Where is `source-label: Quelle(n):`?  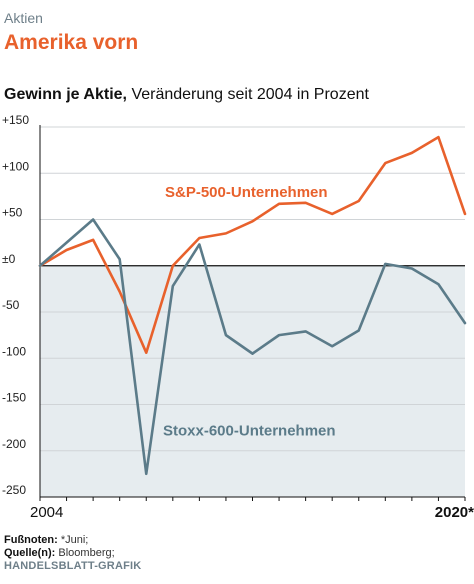
source-label: Quelle(n): is located at coordinates (30, 553).